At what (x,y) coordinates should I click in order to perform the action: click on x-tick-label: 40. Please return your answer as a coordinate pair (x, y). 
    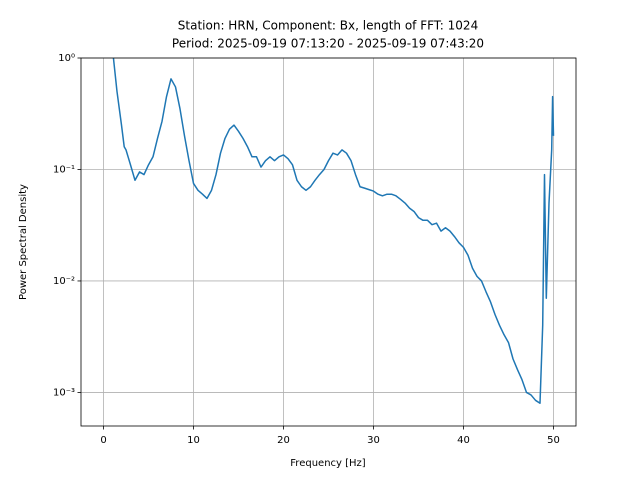
    Looking at the image, I should click on (463, 440).